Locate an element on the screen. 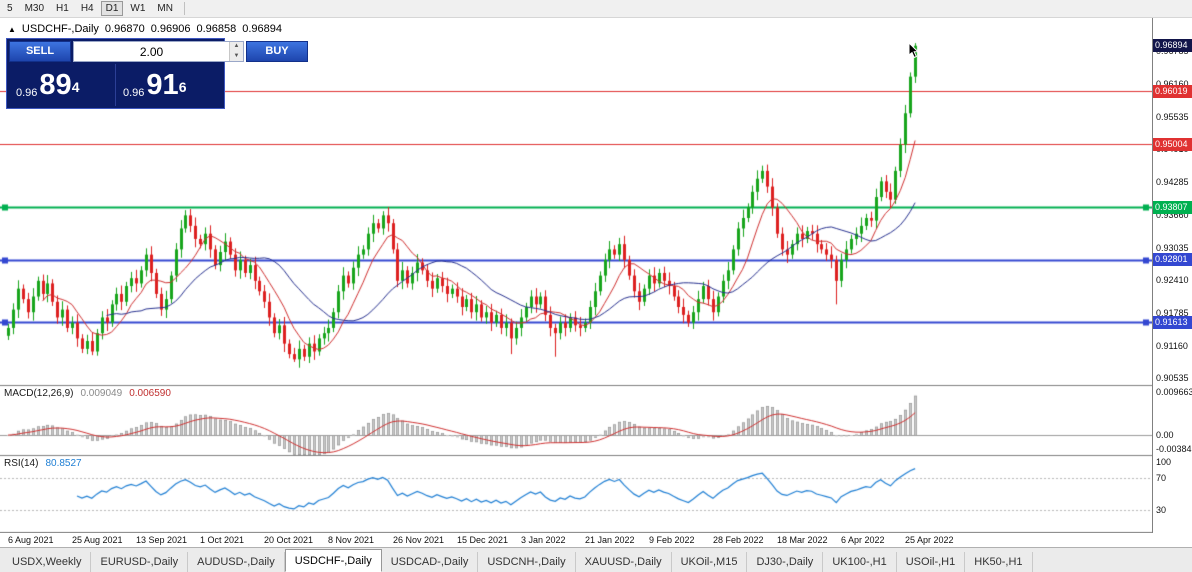  chart-tab-usoil-h1: USOil-,H1 is located at coordinates (931, 562).